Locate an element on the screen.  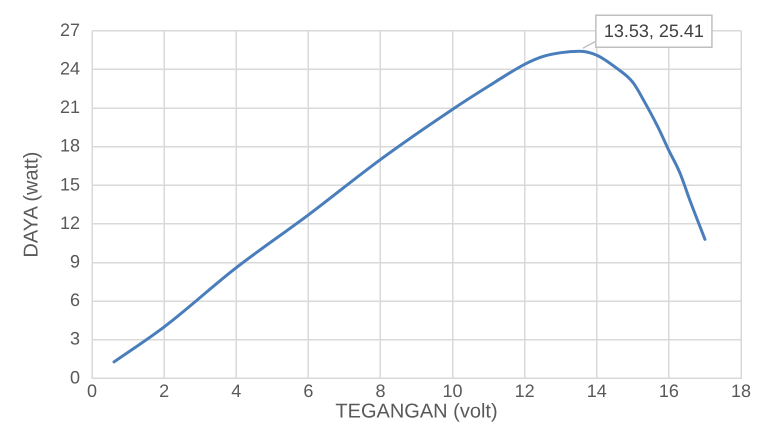
x-tick-label: 4 is located at coordinates (236, 391).